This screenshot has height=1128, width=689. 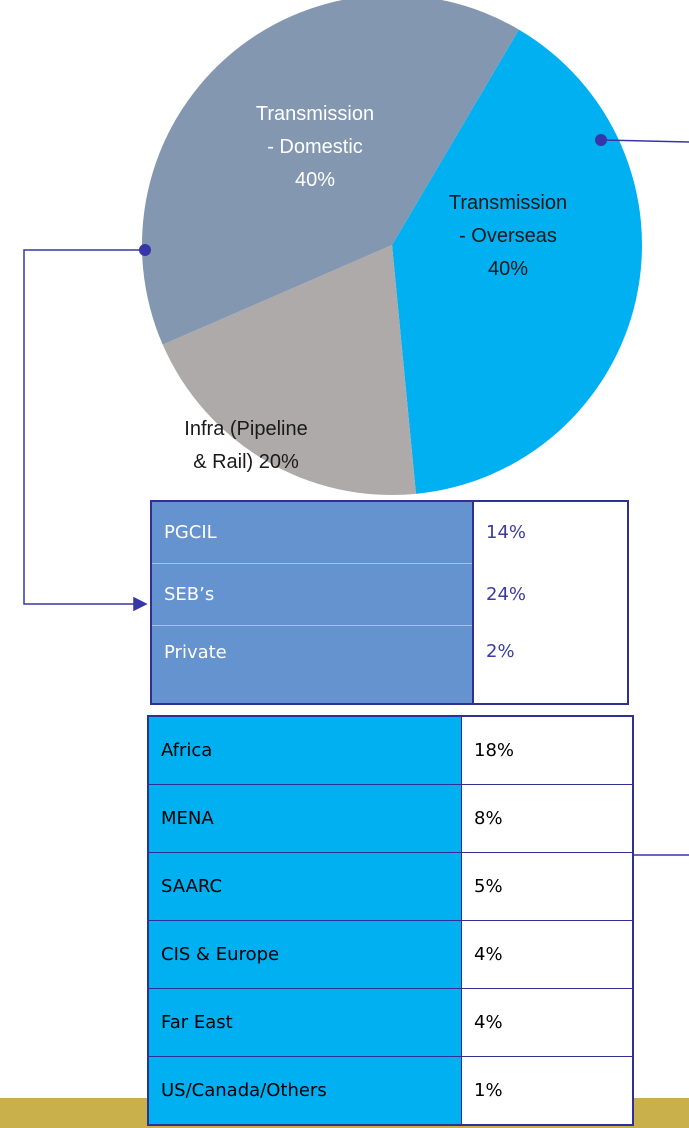 I want to click on table-row: US/Canada/Others 1%, so click(x=390, y=1091).